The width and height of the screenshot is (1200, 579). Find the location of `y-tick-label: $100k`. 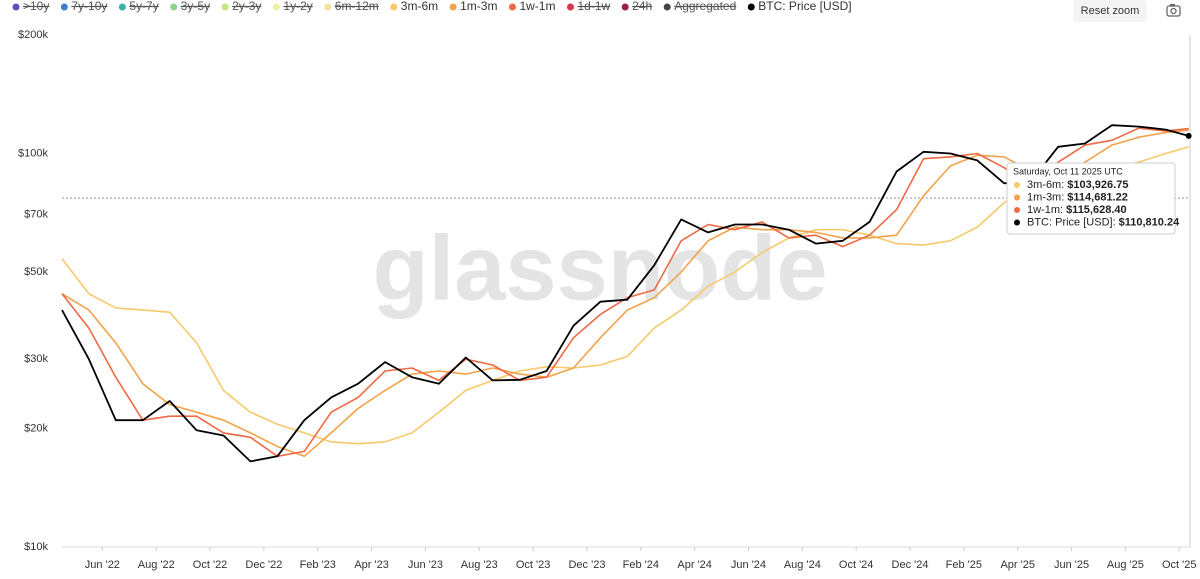

y-tick-label: $100k is located at coordinates (33, 153).